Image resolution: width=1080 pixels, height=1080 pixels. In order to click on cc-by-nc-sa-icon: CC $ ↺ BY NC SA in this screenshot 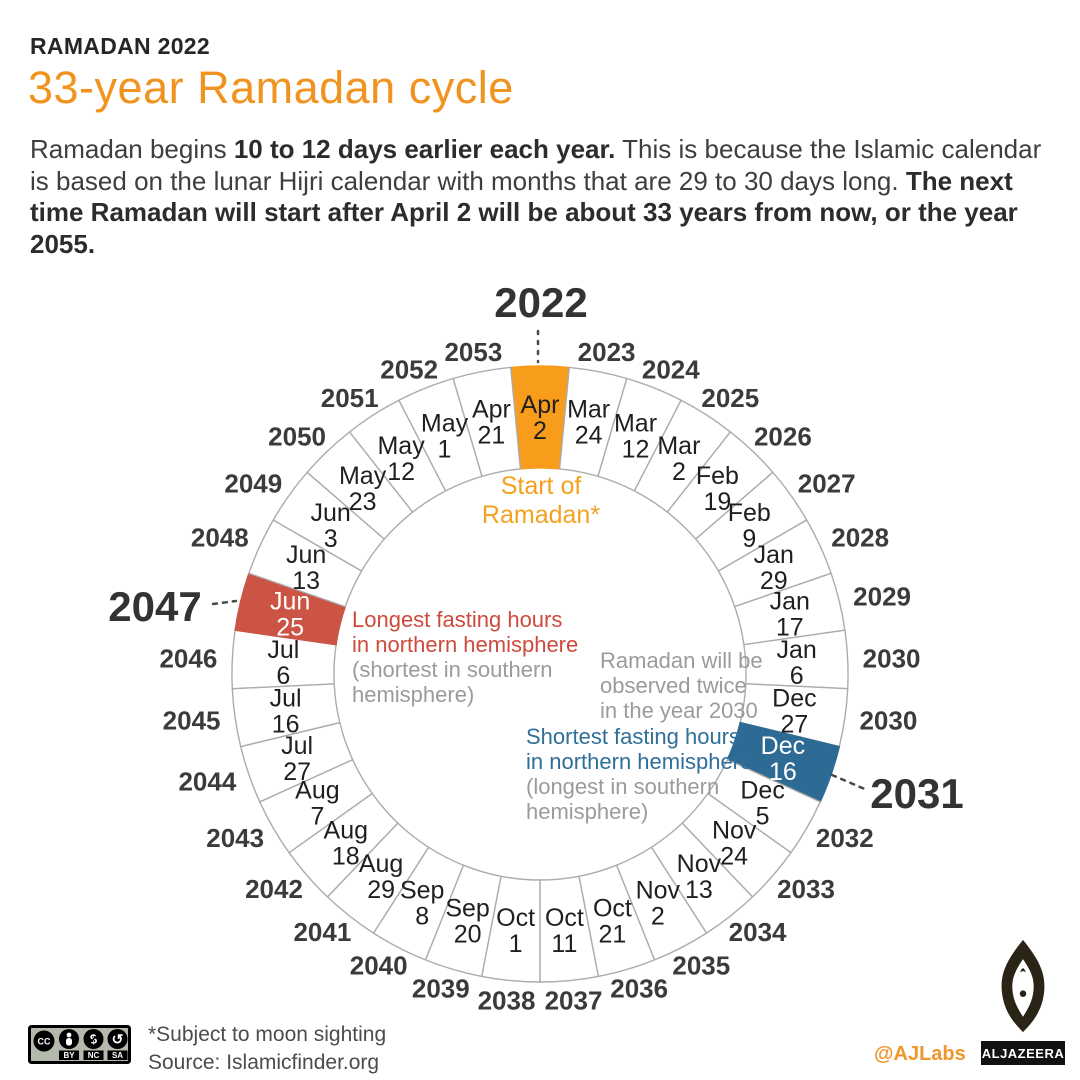, I will do `click(79, 1044)`.